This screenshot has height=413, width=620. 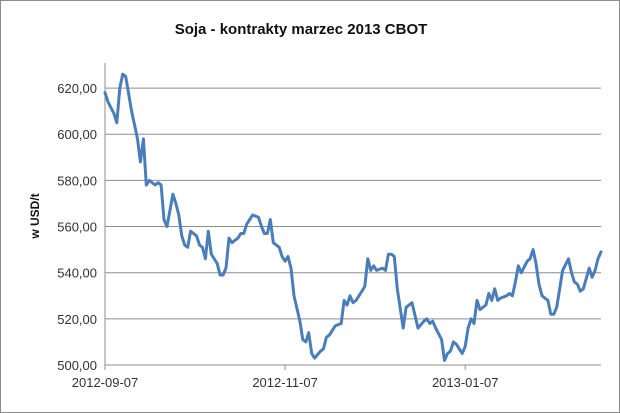 I want to click on y-tick-label: 600,00, so click(x=77, y=134).